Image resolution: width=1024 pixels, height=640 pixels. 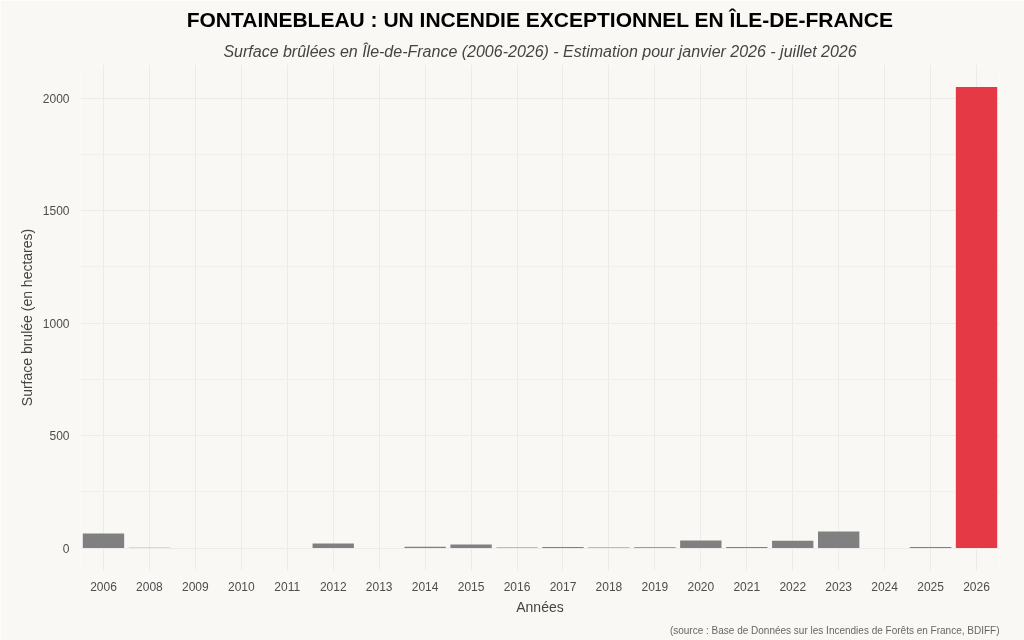 I want to click on x-tick-label: 2012, so click(x=333, y=586).